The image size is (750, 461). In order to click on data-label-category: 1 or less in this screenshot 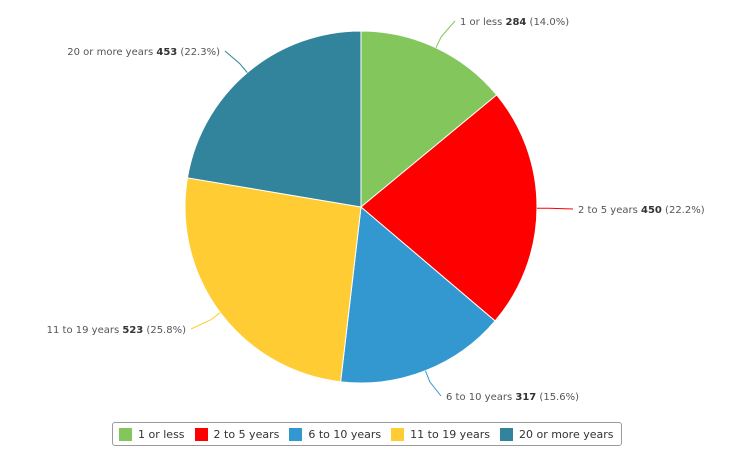, I will do `click(482, 22)`.